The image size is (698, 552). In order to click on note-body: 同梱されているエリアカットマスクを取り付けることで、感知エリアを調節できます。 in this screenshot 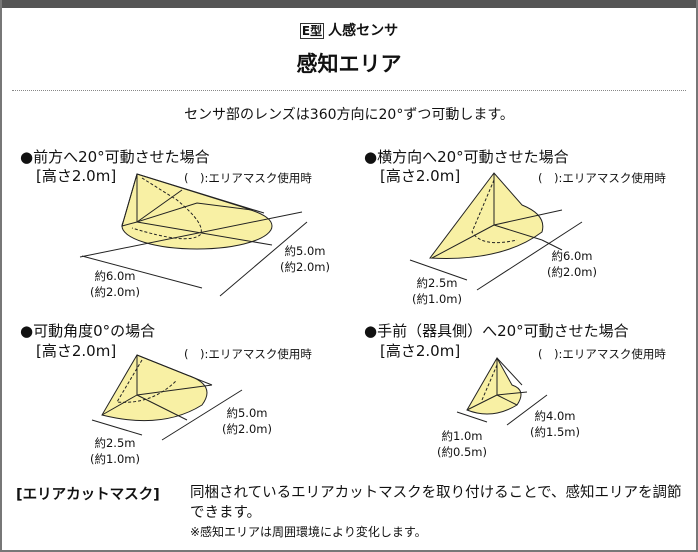, I will do `click(436, 503)`.